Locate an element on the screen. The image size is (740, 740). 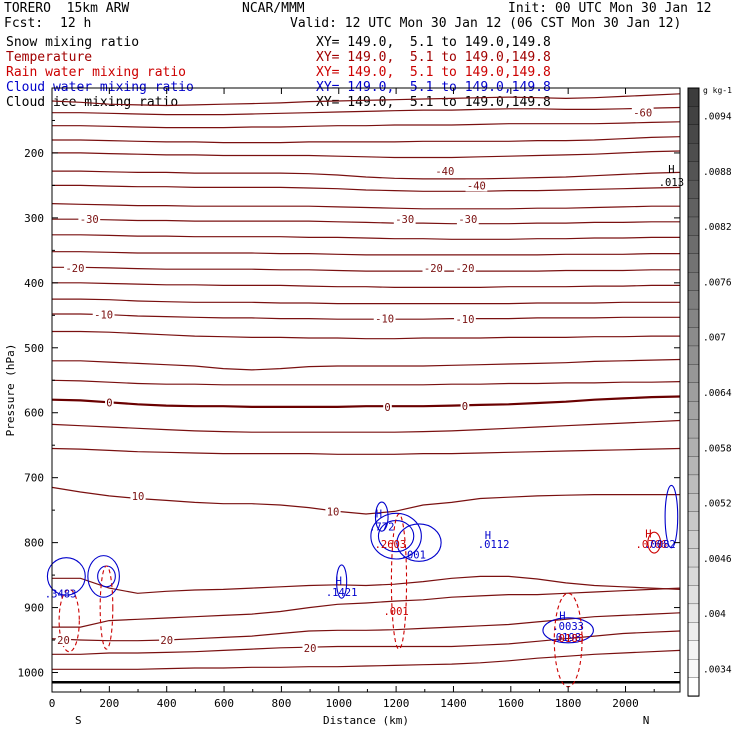
legend-entry-rain: Rain water mixing ratio is located at coordinates (96, 72).